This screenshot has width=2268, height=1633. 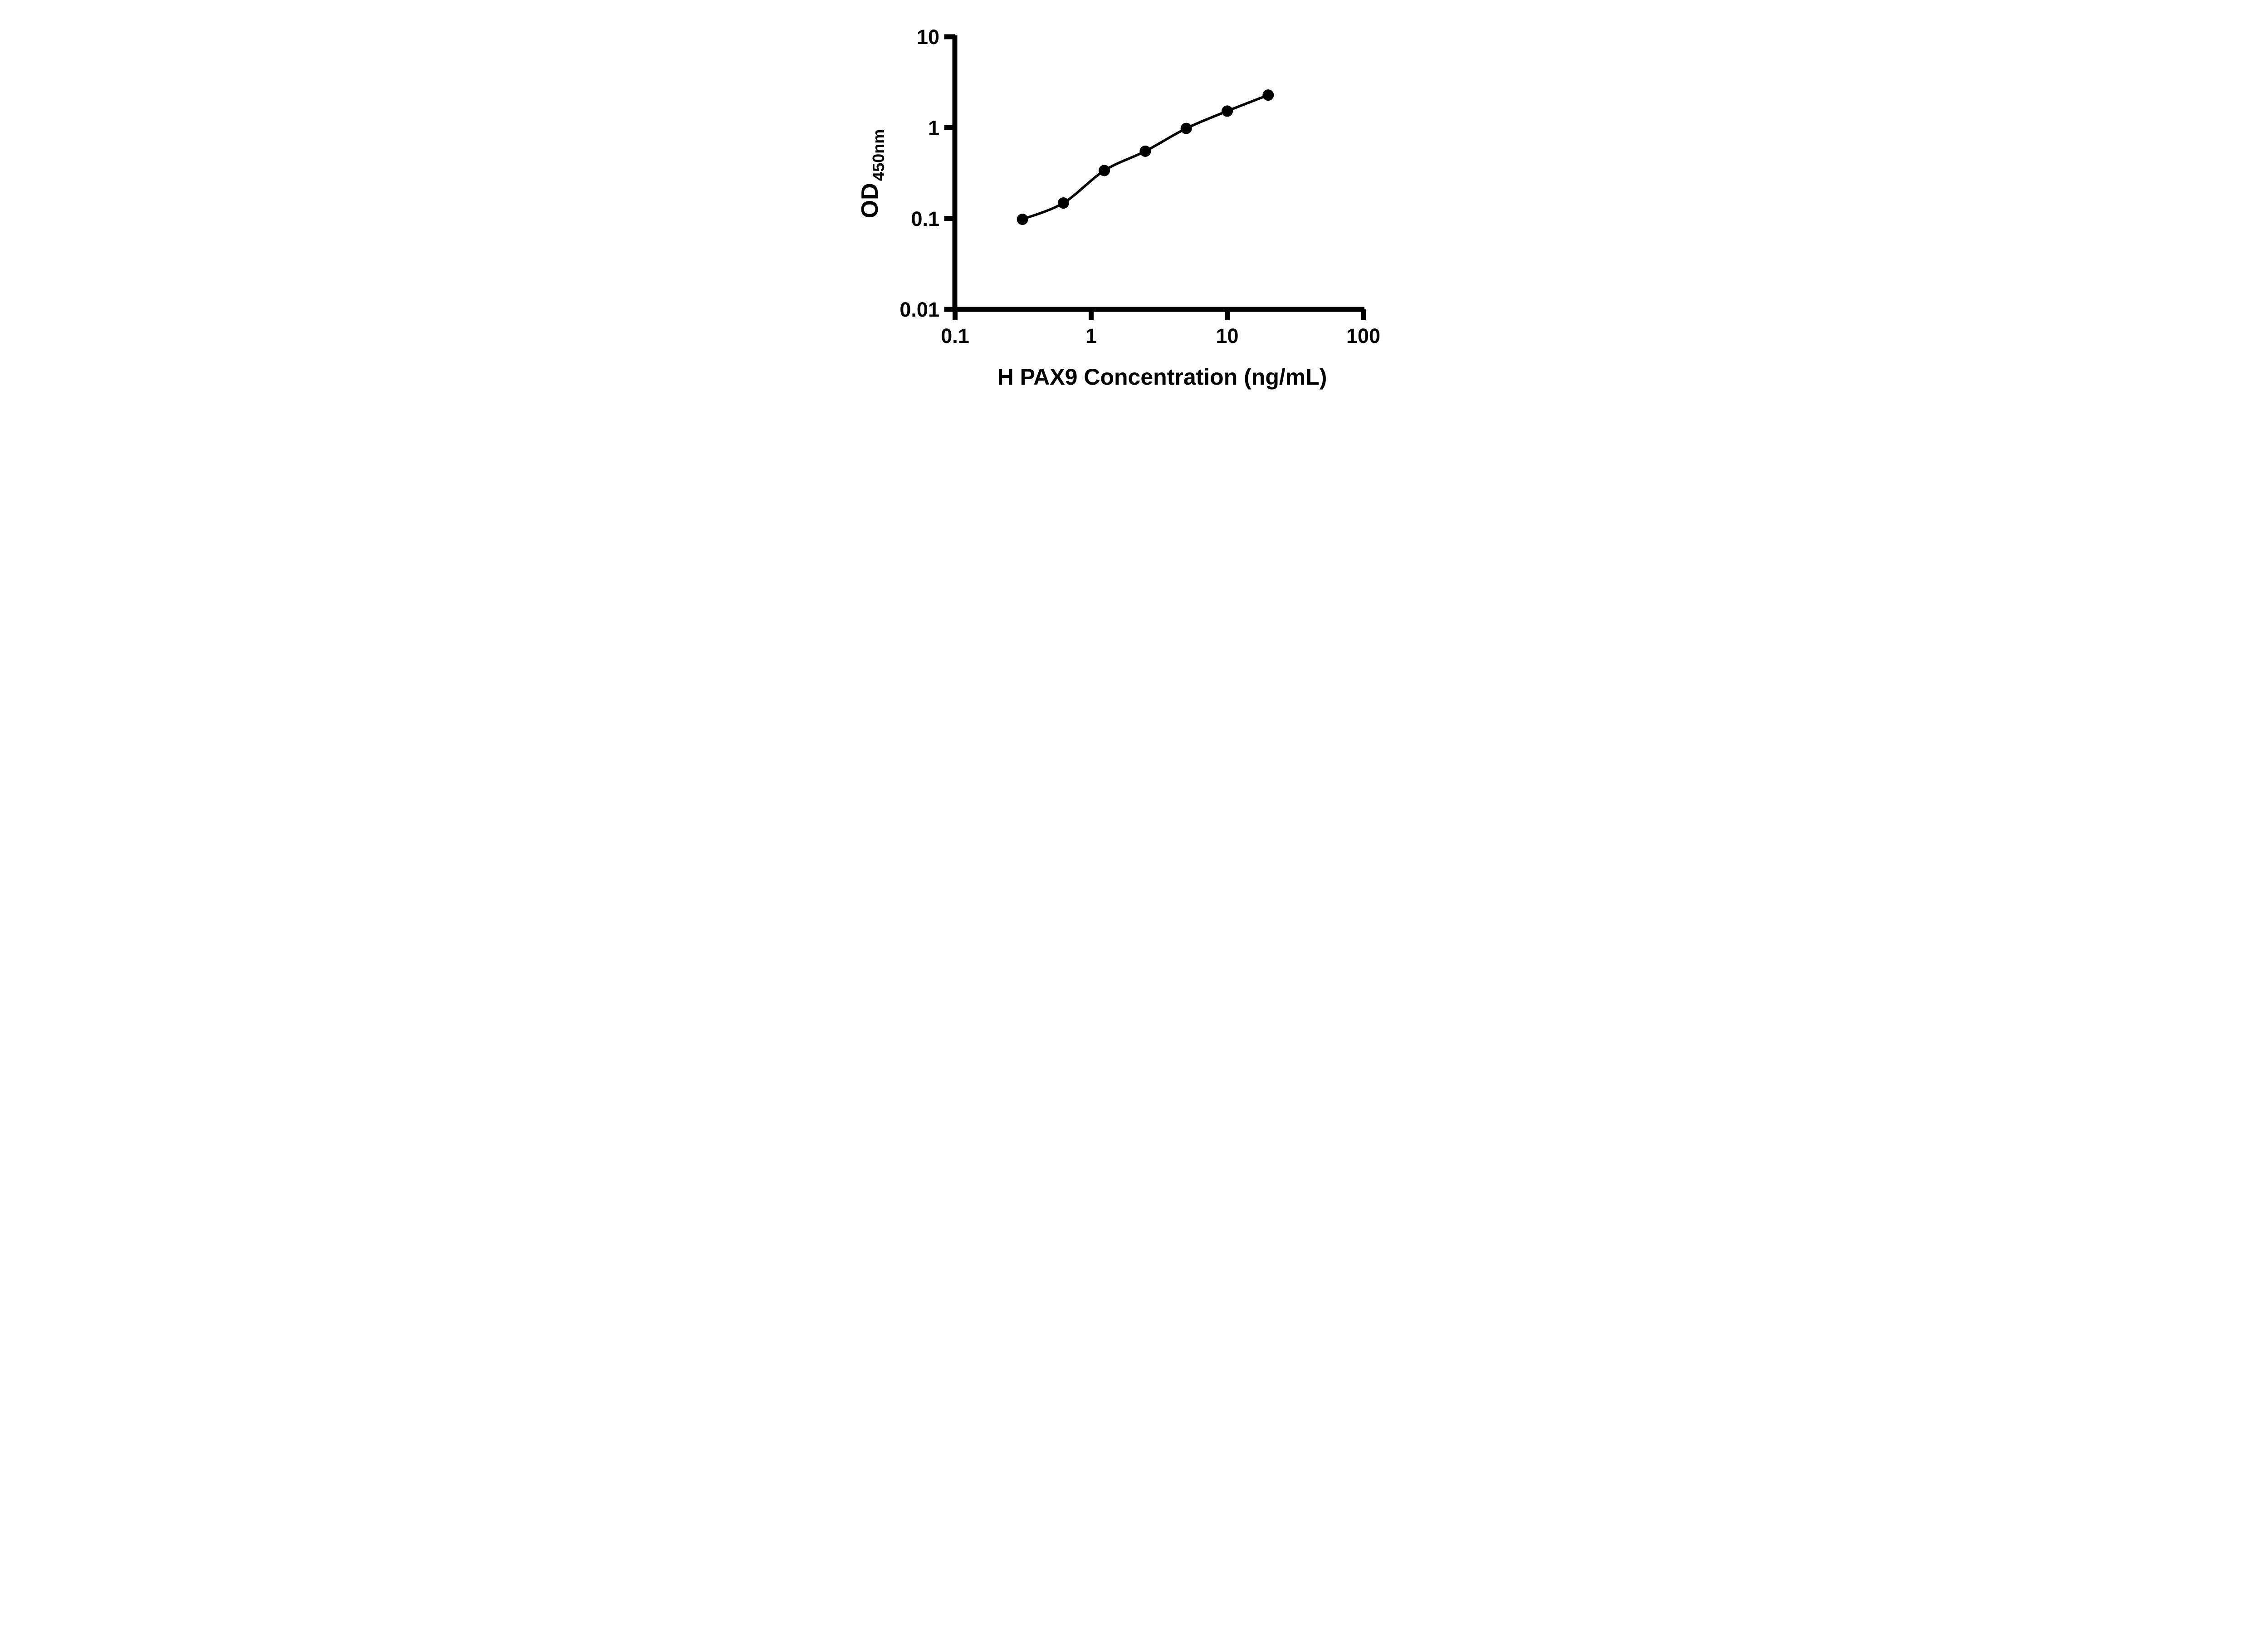 What do you see at coordinates (919, 309) in the screenshot?
I see `y-tick-label: 0.01` at bounding box center [919, 309].